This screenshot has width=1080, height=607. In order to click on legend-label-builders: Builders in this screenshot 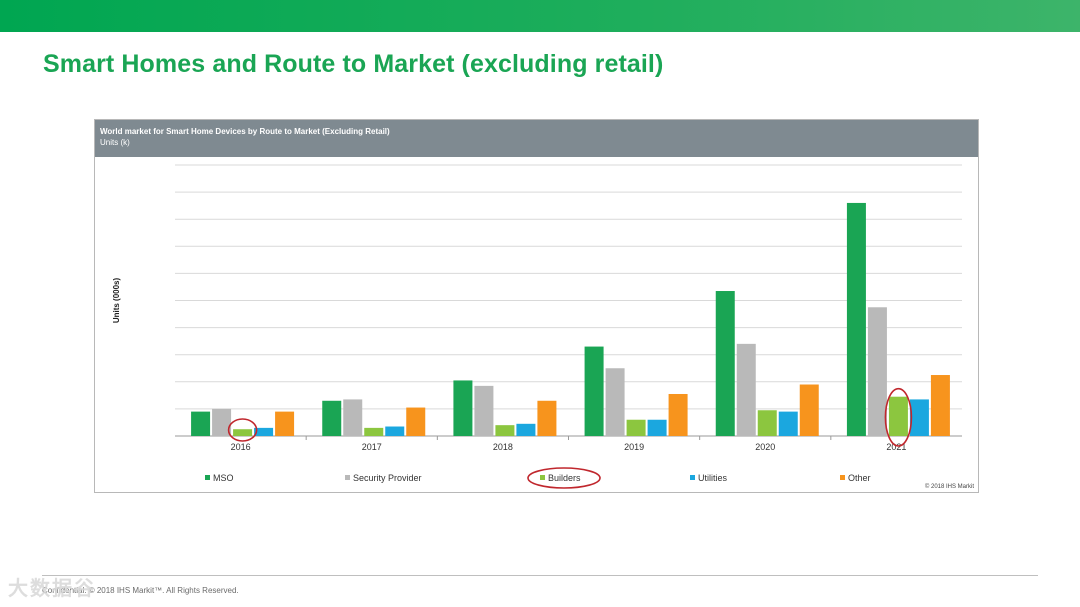, I will do `click(564, 478)`.